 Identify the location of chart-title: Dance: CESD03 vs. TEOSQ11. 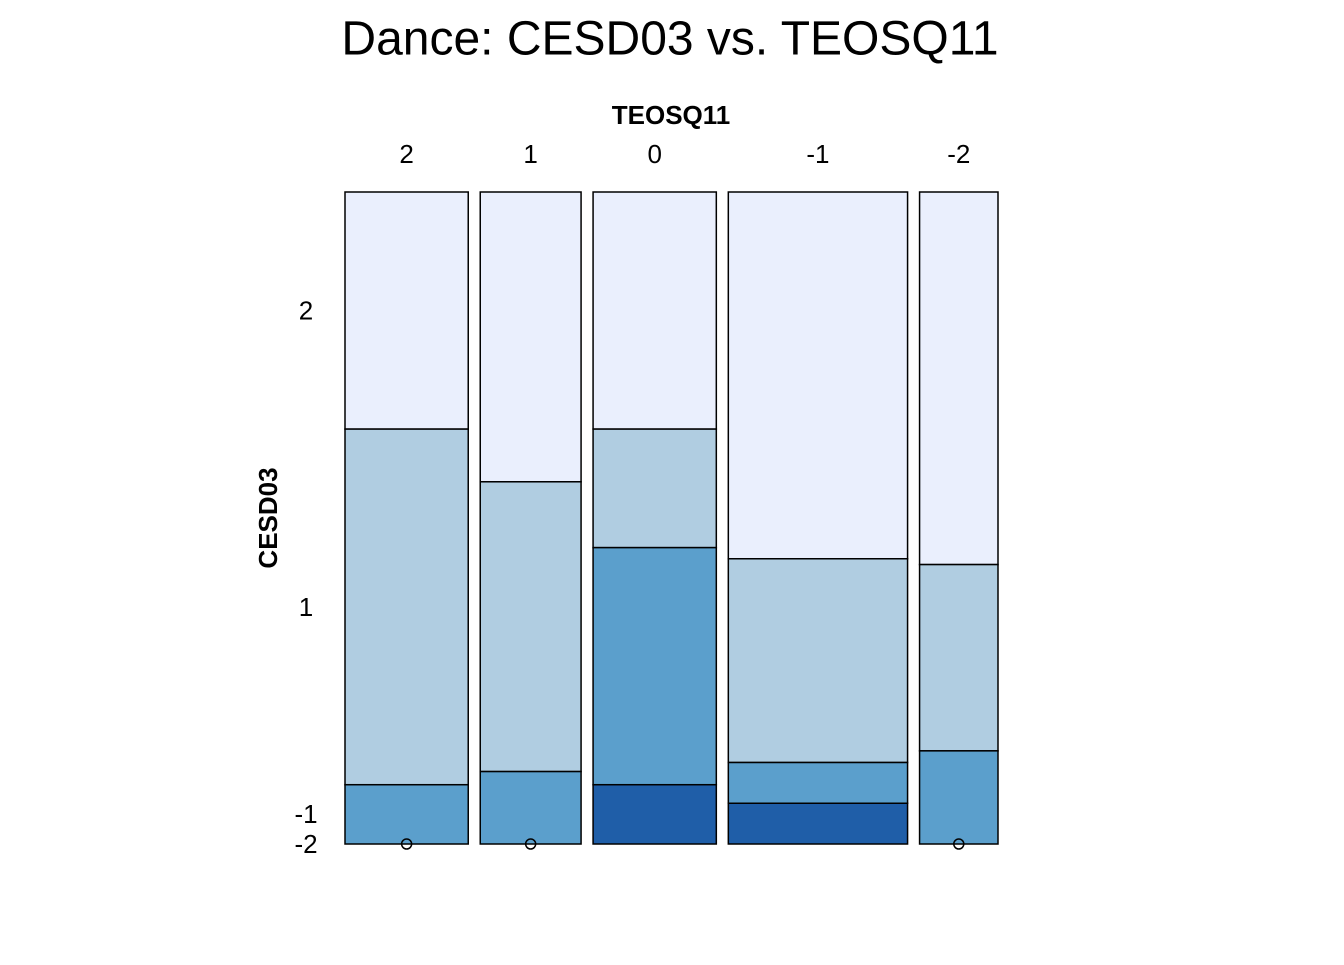
(669, 39).